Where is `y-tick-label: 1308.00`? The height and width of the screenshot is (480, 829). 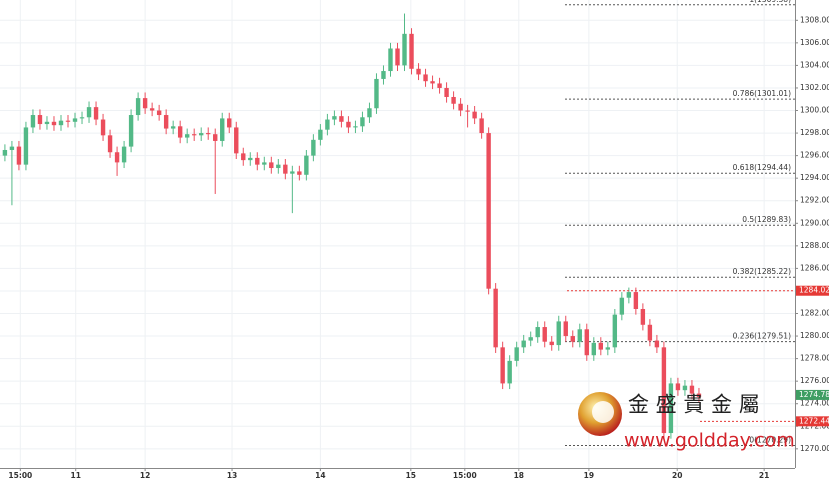
y-tick-label: 1308.00 is located at coordinates (814, 19).